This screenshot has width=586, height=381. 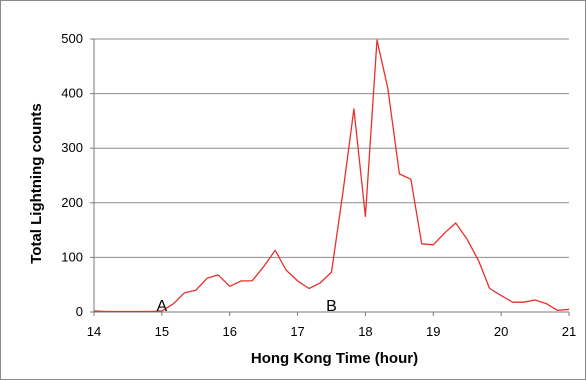 What do you see at coordinates (229, 331) in the screenshot?
I see `x-tick-label: 16` at bounding box center [229, 331].